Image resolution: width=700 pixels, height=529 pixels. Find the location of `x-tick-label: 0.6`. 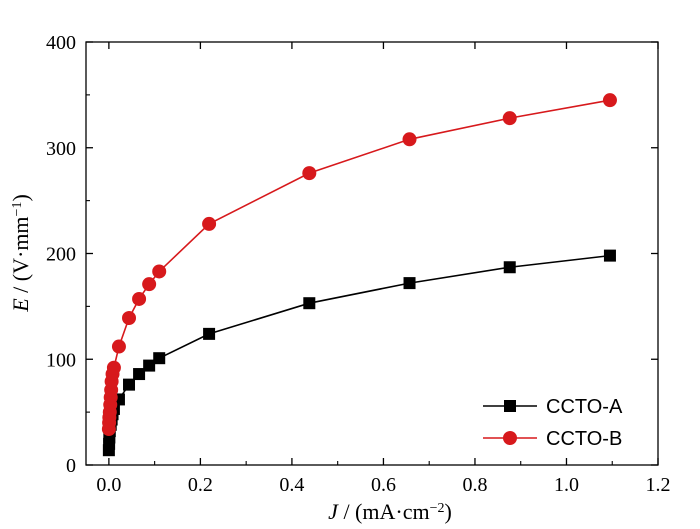

x-tick-label: 0.6 is located at coordinates (383, 485).